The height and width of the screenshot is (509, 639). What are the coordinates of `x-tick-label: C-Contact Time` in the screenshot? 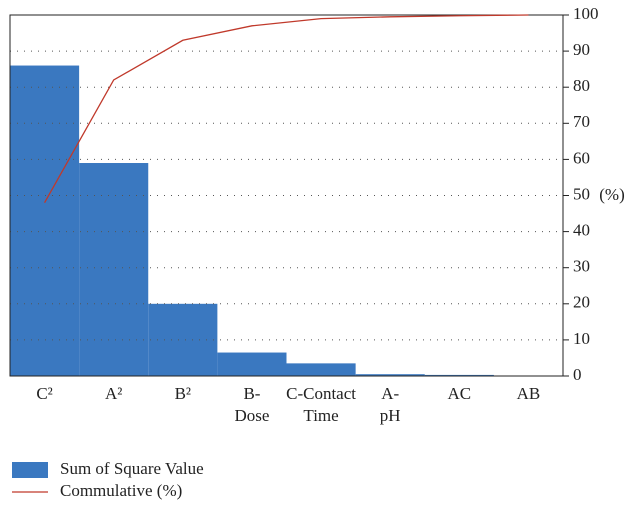 It's located at (321, 404).